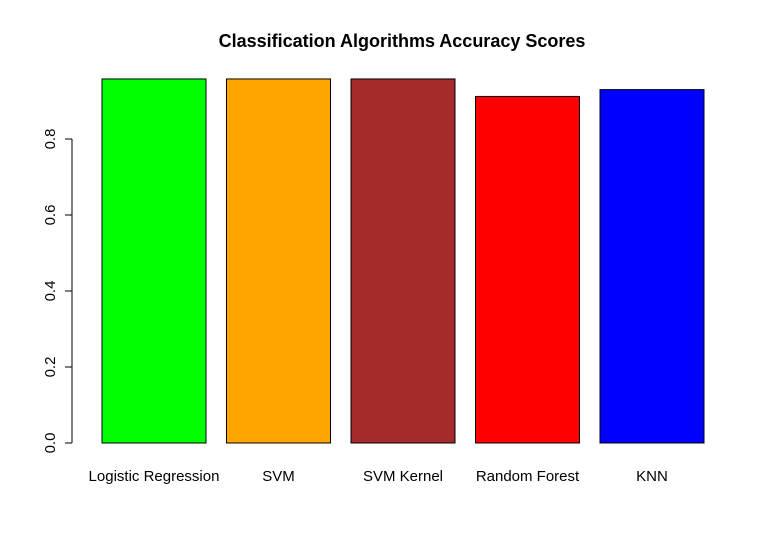 The width and height of the screenshot is (769, 545). What do you see at coordinates (652, 476) in the screenshot?
I see `x-category-label: KNN` at bounding box center [652, 476].